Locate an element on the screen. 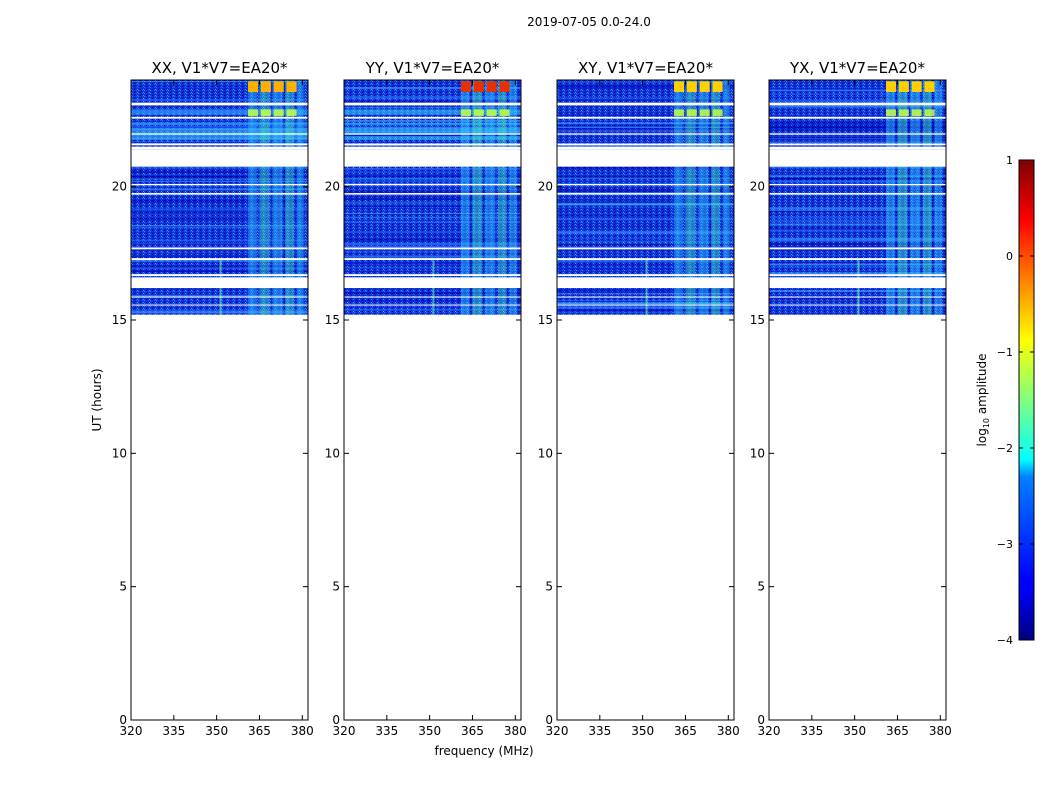 The image size is (1050, 800). colorbar-tick-label: 1 is located at coordinates (1009, 160).